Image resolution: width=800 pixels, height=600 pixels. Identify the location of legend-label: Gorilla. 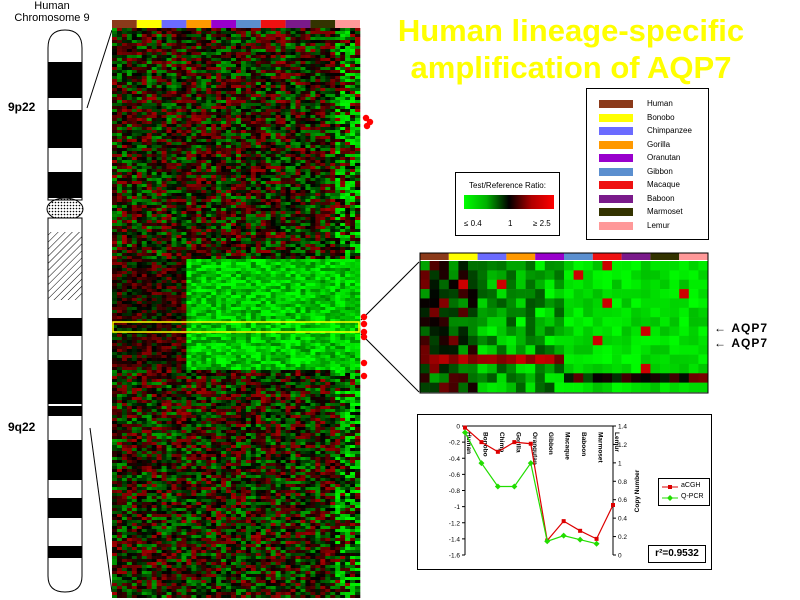
(659, 144).